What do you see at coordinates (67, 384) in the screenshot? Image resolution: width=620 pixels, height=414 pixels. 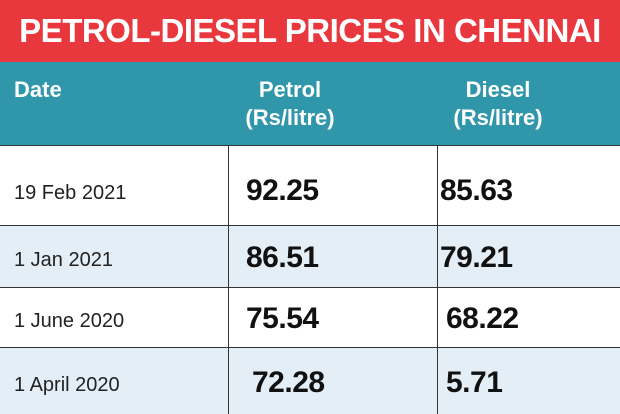 I see `date-cell: 1 April 2020` at bounding box center [67, 384].